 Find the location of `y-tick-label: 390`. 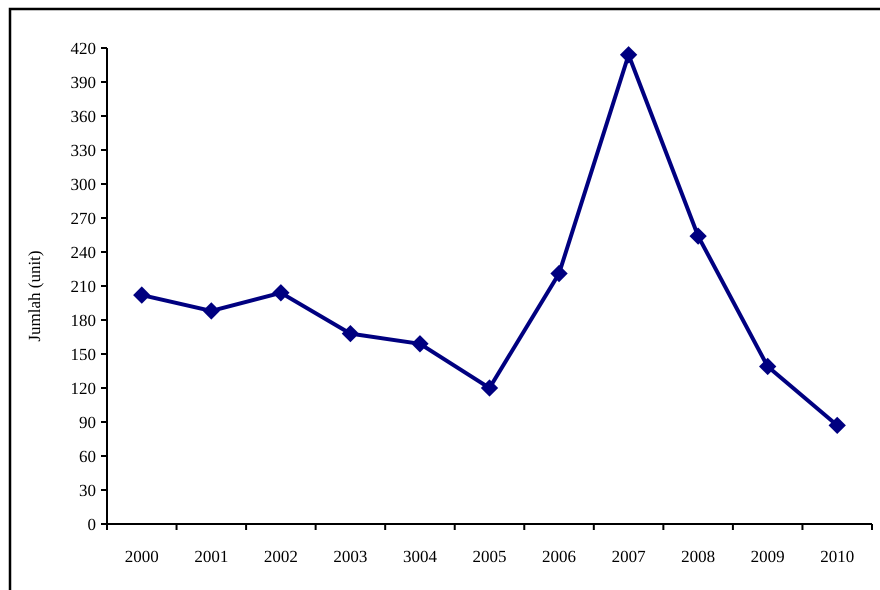

y-tick-label: 390 is located at coordinates (83, 82).